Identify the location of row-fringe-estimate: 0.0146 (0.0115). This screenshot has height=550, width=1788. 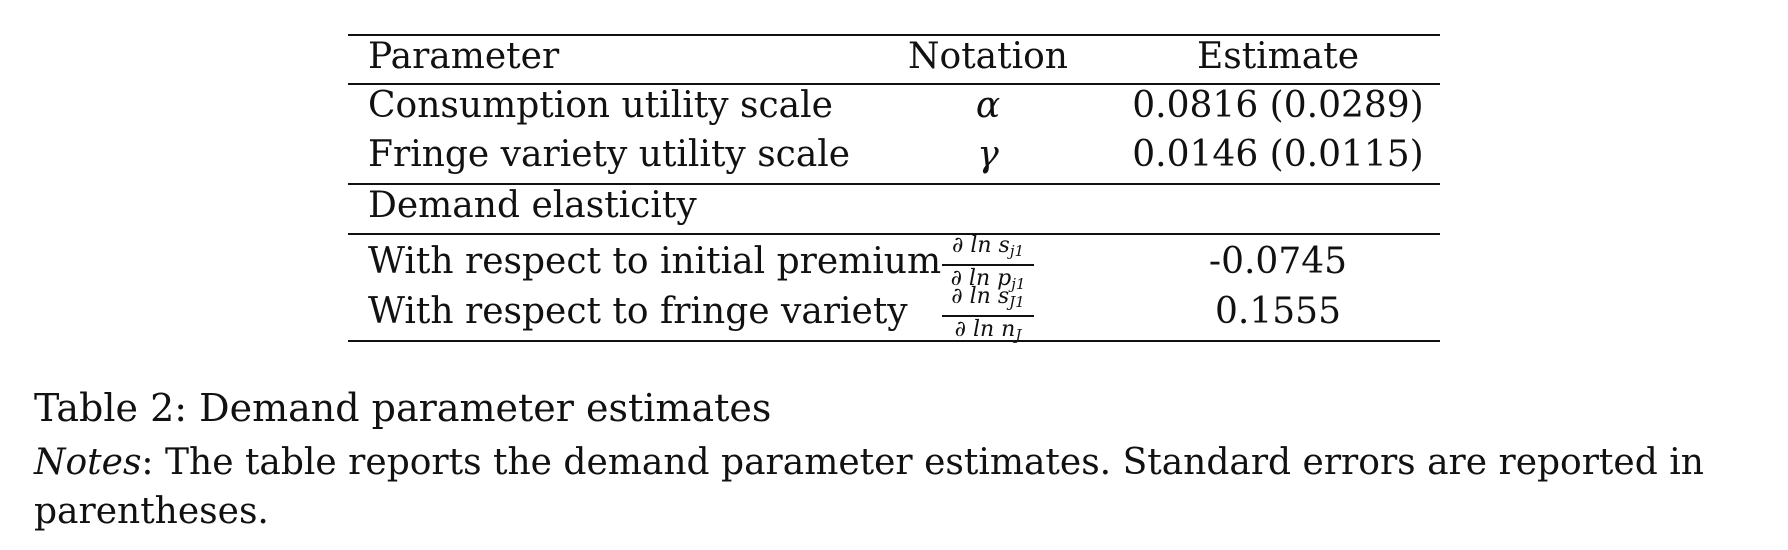
(1278, 155).